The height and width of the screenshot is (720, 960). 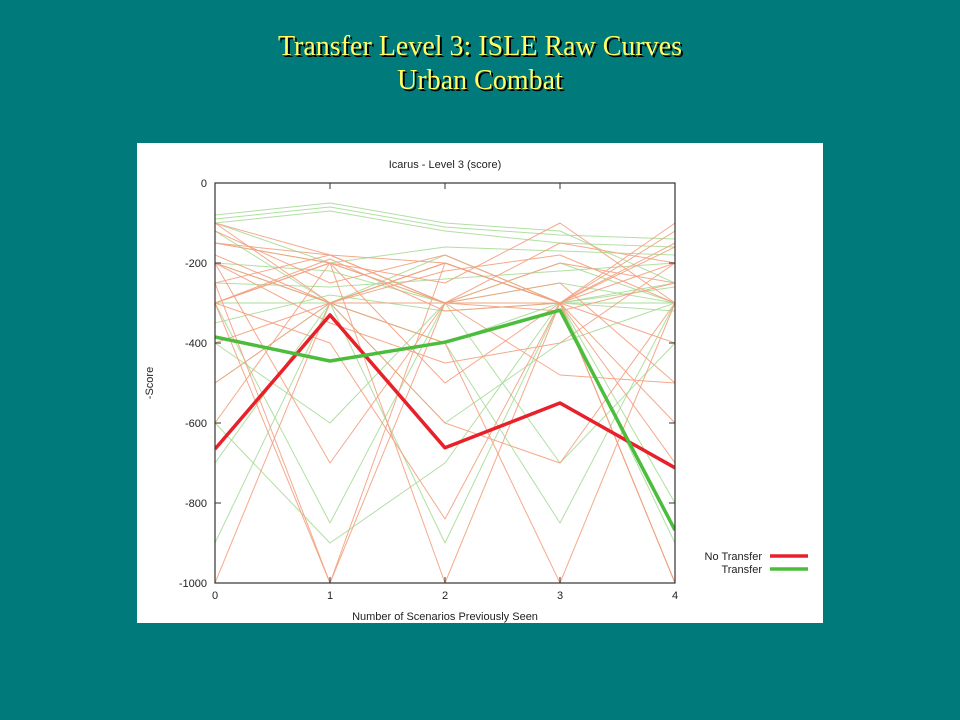 What do you see at coordinates (741, 570) in the screenshot?
I see `legend-label: Transfer` at bounding box center [741, 570].